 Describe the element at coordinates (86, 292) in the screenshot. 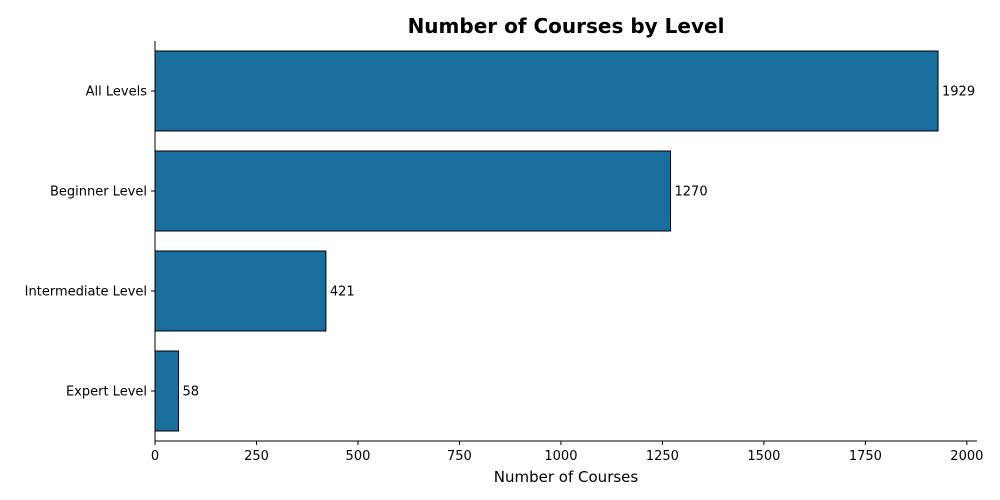

I see `y-tick-label: Intermediate Level` at that location.